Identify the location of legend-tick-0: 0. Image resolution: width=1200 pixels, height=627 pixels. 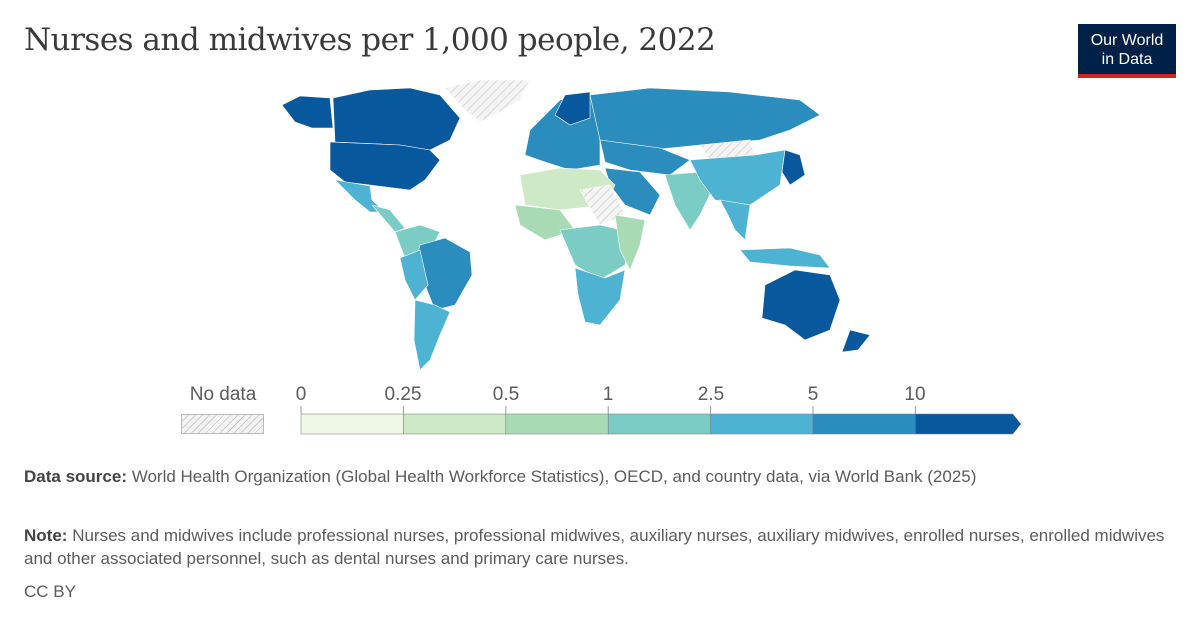
(301, 394).